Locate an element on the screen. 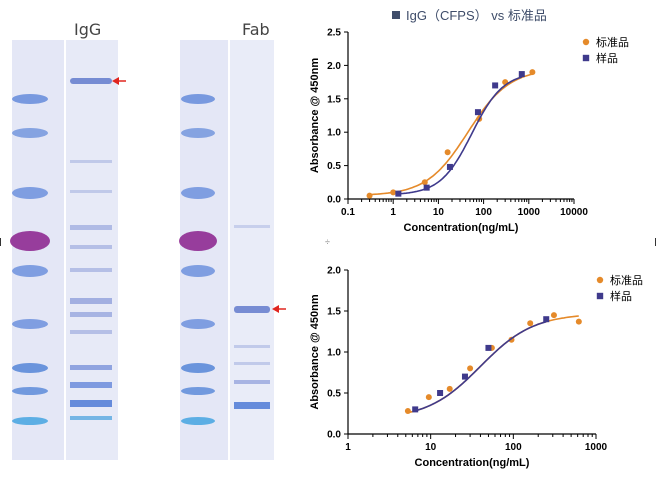 The height and width of the screenshot is (491, 656). chart-title-group: IgG（CFPS） vs 标准品 is located at coordinates (469, 15).